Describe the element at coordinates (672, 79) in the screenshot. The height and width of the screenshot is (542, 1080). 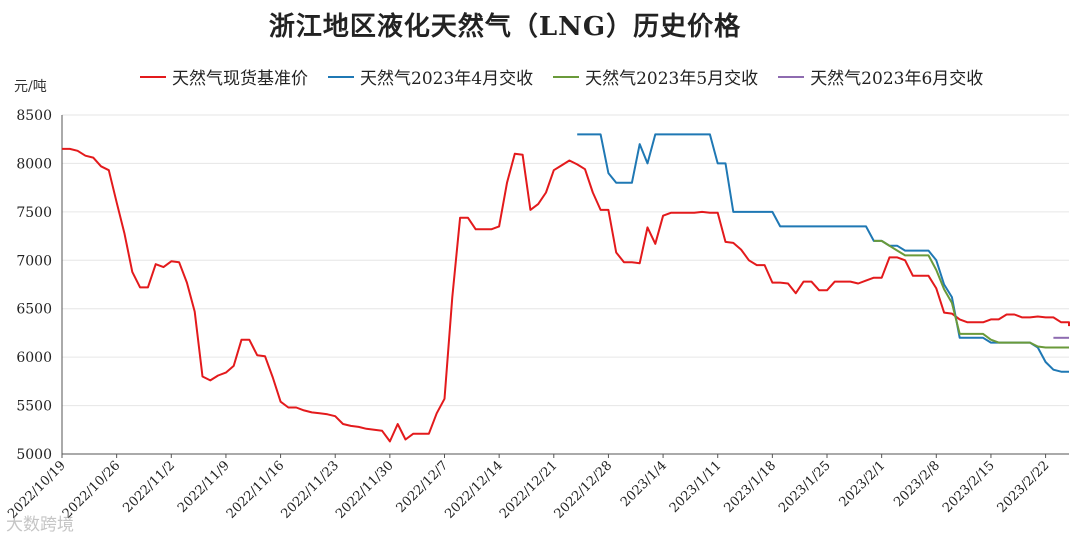
I see `legend-label-may: 天然气2023年5月交收` at that location.